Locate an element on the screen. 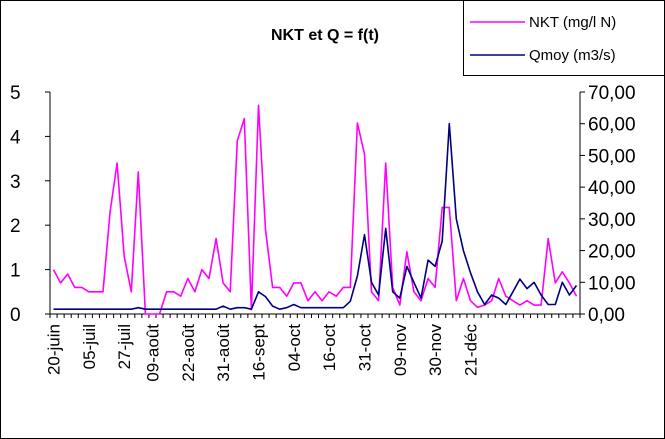 The width and height of the screenshot is (665, 439). right-tick-label: 50,00 is located at coordinates (612, 156).